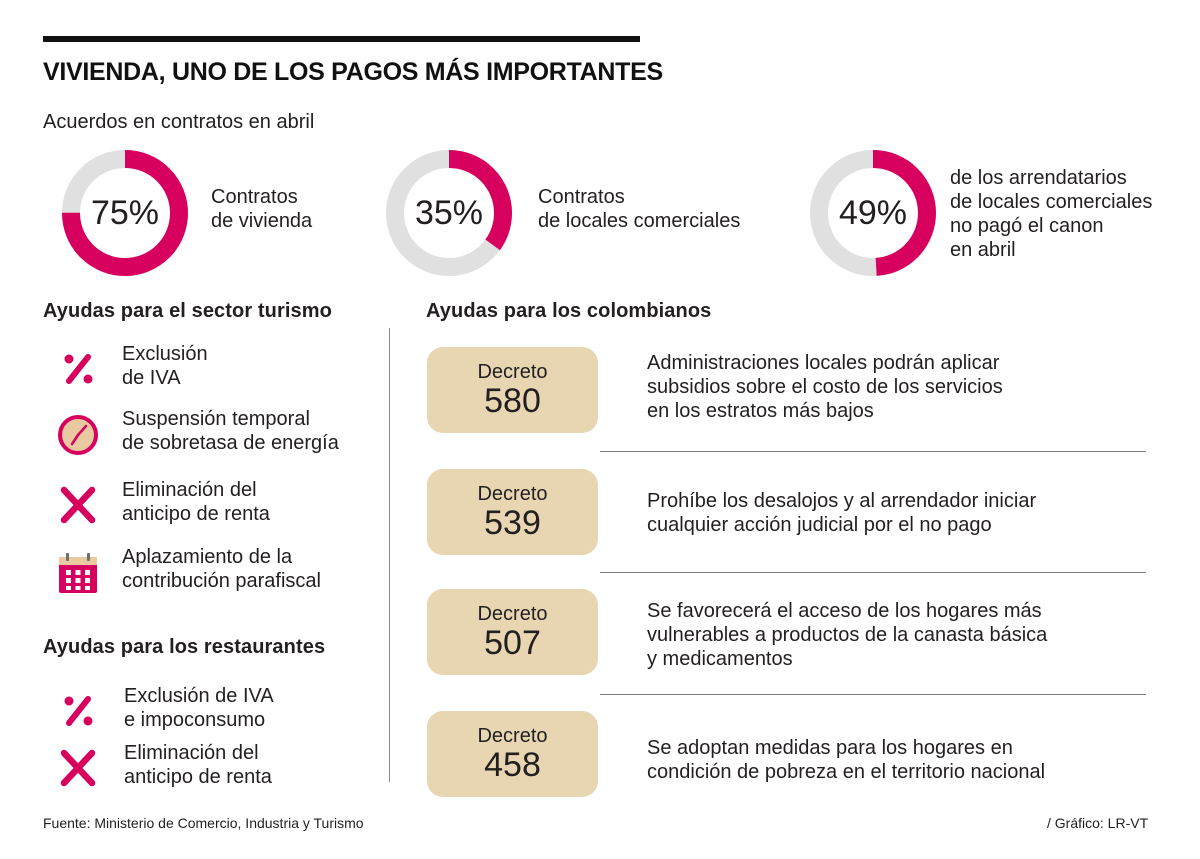  Describe the element at coordinates (215, 504) in the screenshot. I see `tourism-item-renta: Eliminación del anticipo de renta` at that location.